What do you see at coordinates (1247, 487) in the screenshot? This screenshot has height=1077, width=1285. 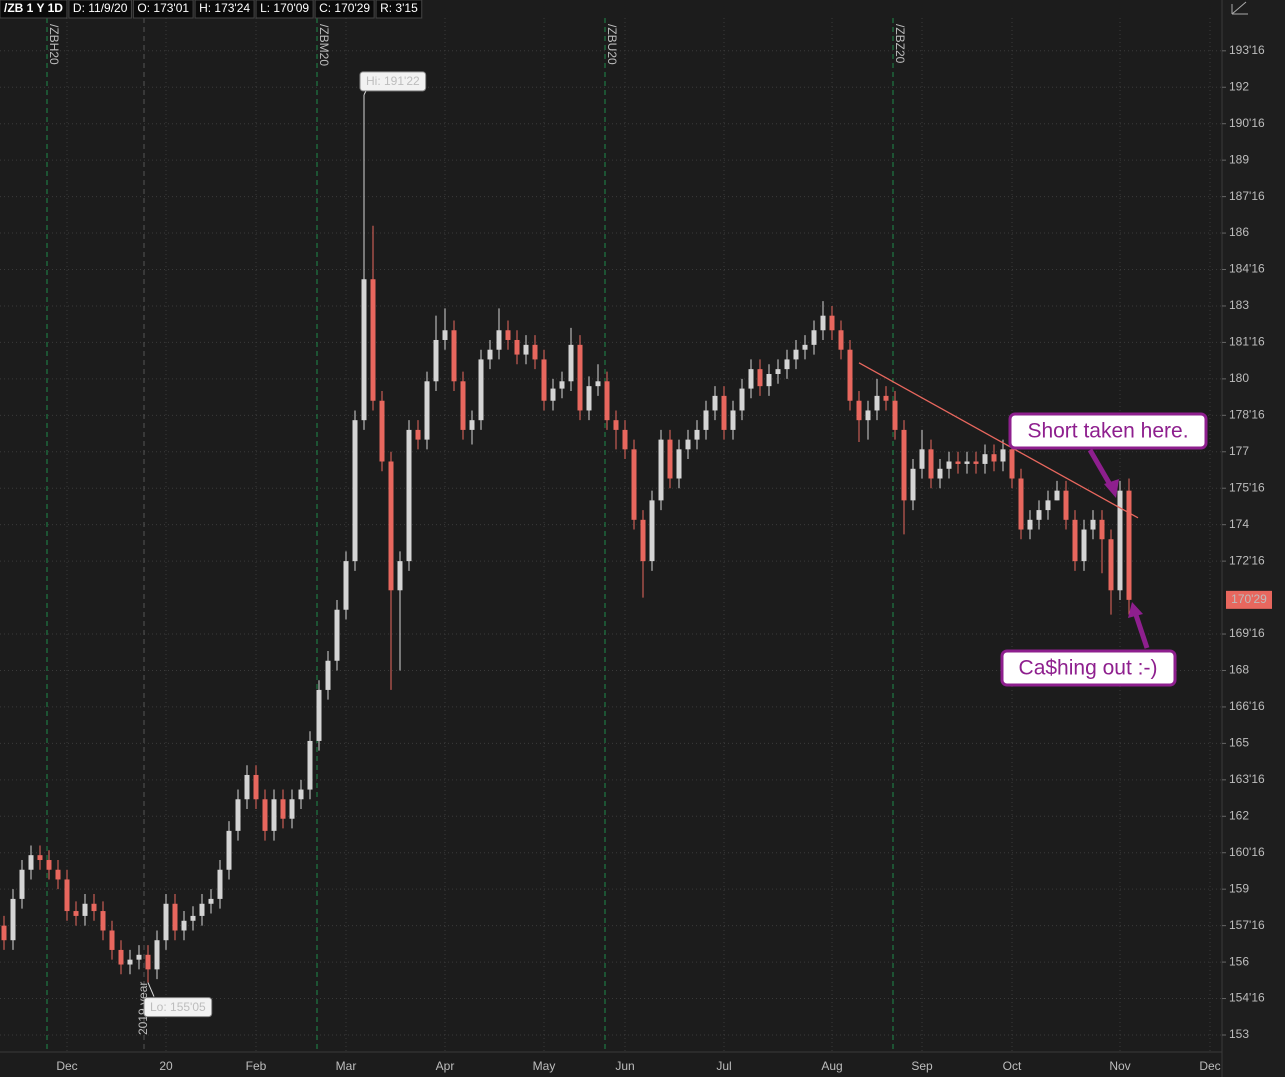 I see `y-tick-label: 175'16` at bounding box center [1247, 487].